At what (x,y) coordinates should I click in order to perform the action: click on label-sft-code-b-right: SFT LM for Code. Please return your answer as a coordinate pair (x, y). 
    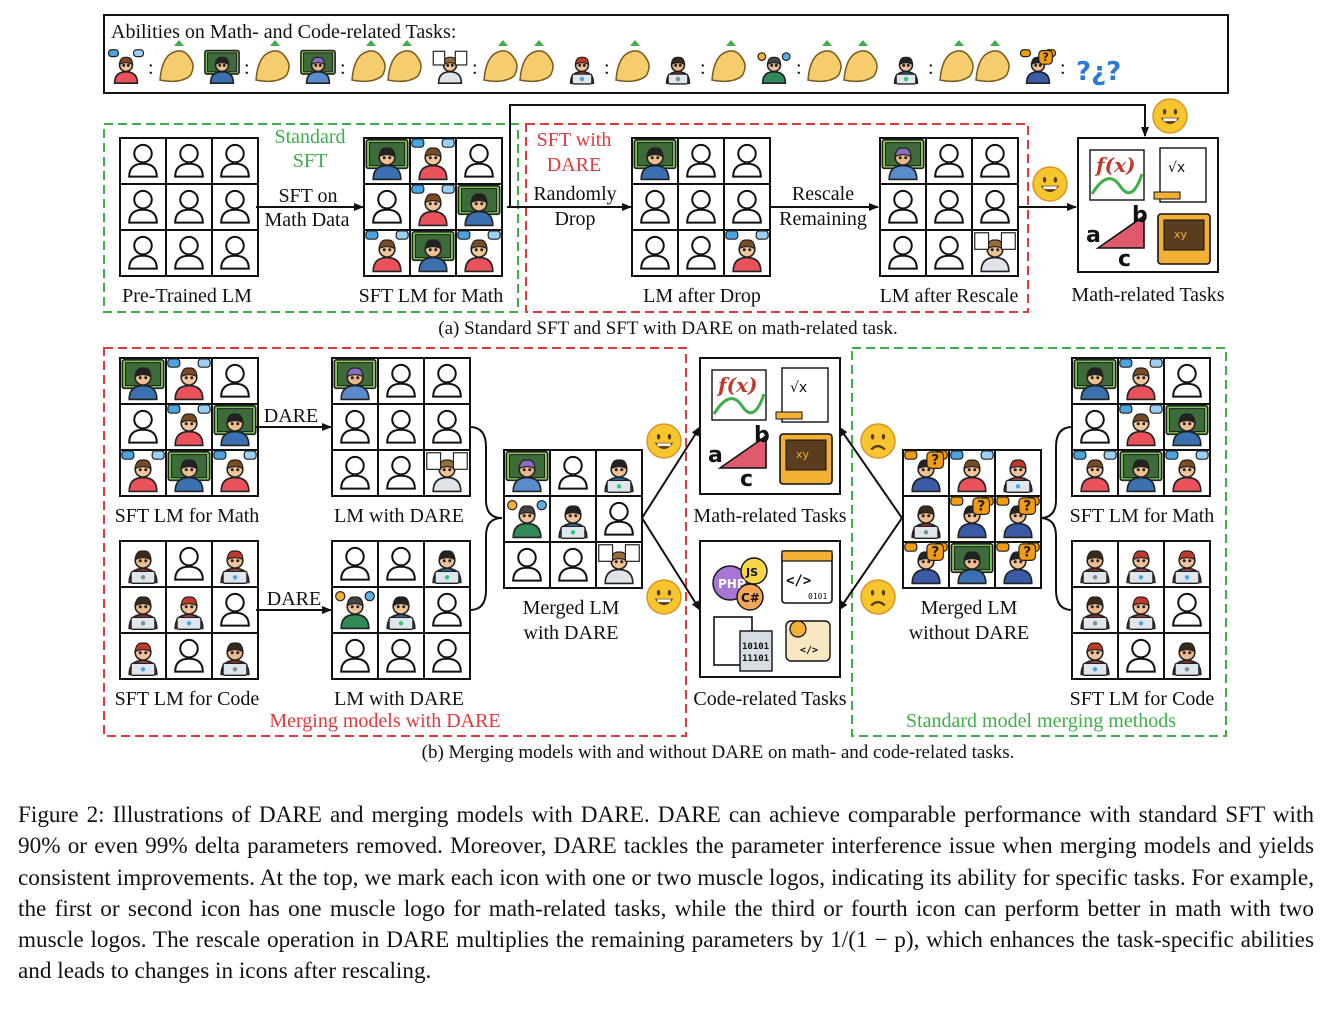
    Looking at the image, I should click on (1142, 699).